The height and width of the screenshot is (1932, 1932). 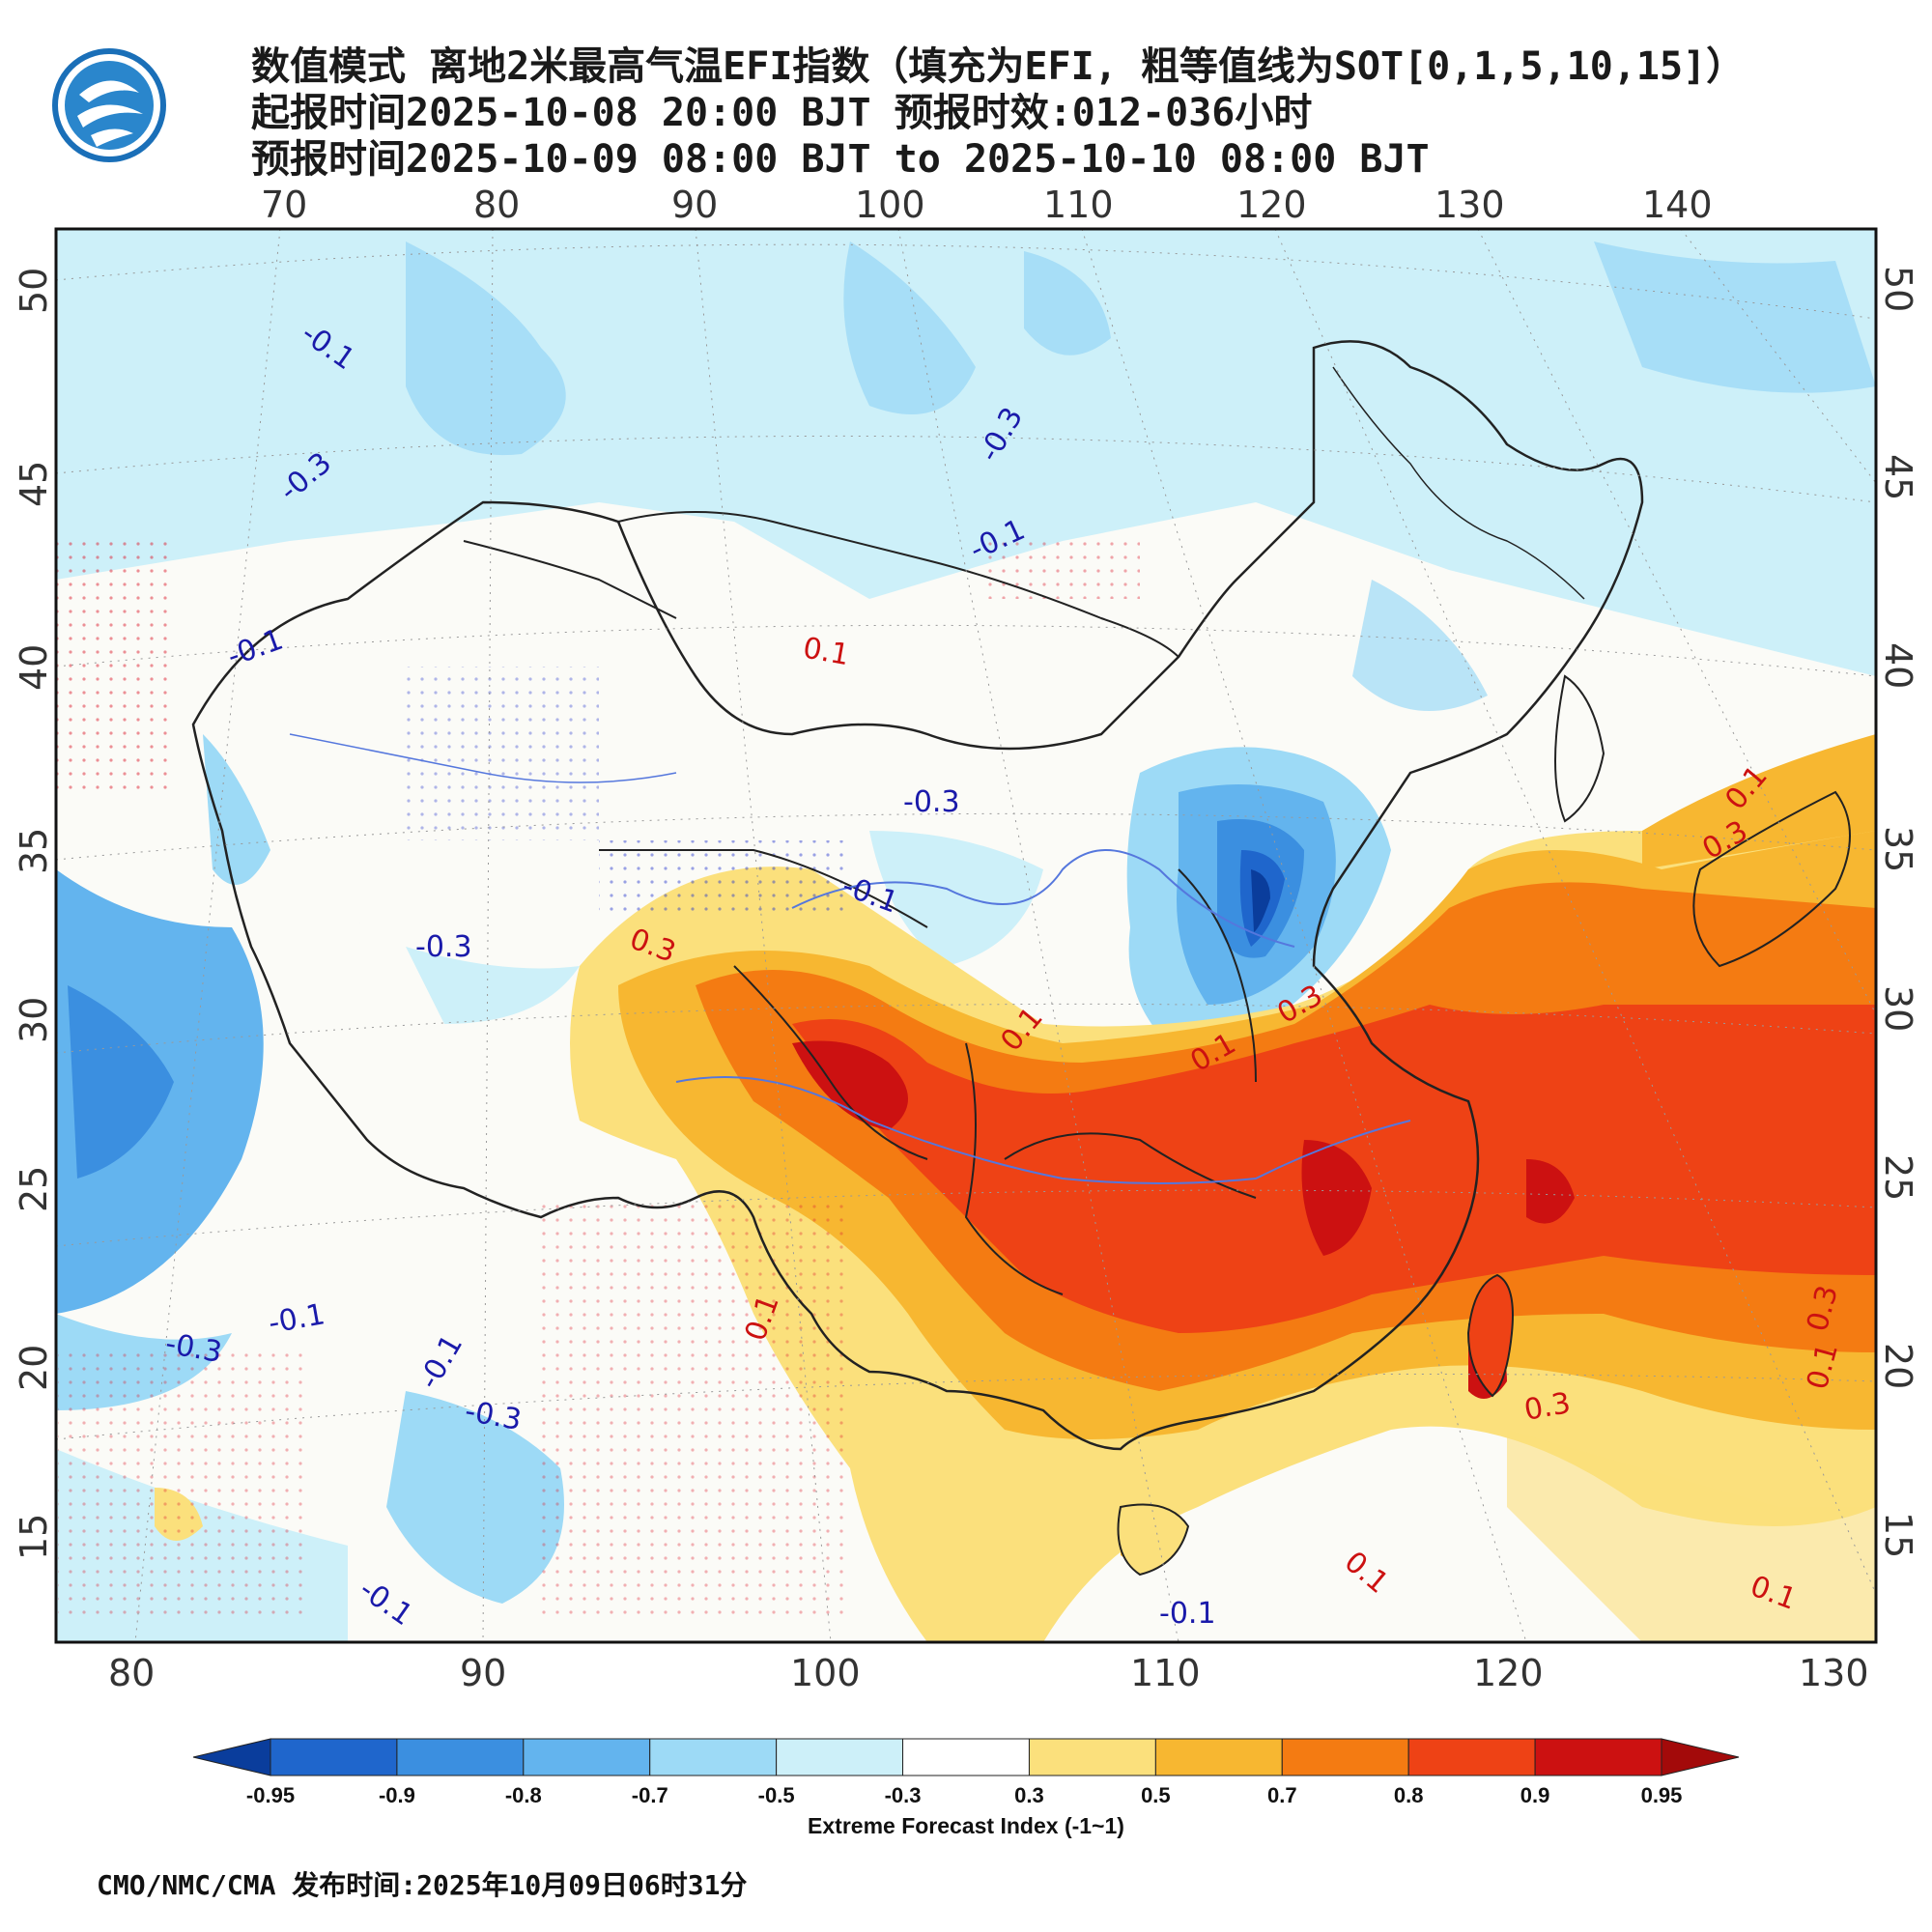 What do you see at coordinates (776, 1795) in the screenshot?
I see `colorbar-tick-label: -0.5` at bounding box center [776, 1795].